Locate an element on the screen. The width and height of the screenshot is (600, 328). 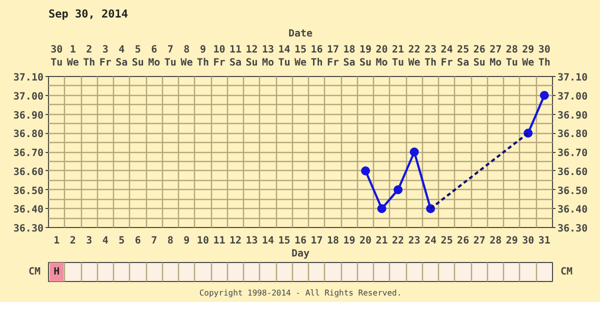
x2-tick-label: 24 is located at coordinates (430, 241).